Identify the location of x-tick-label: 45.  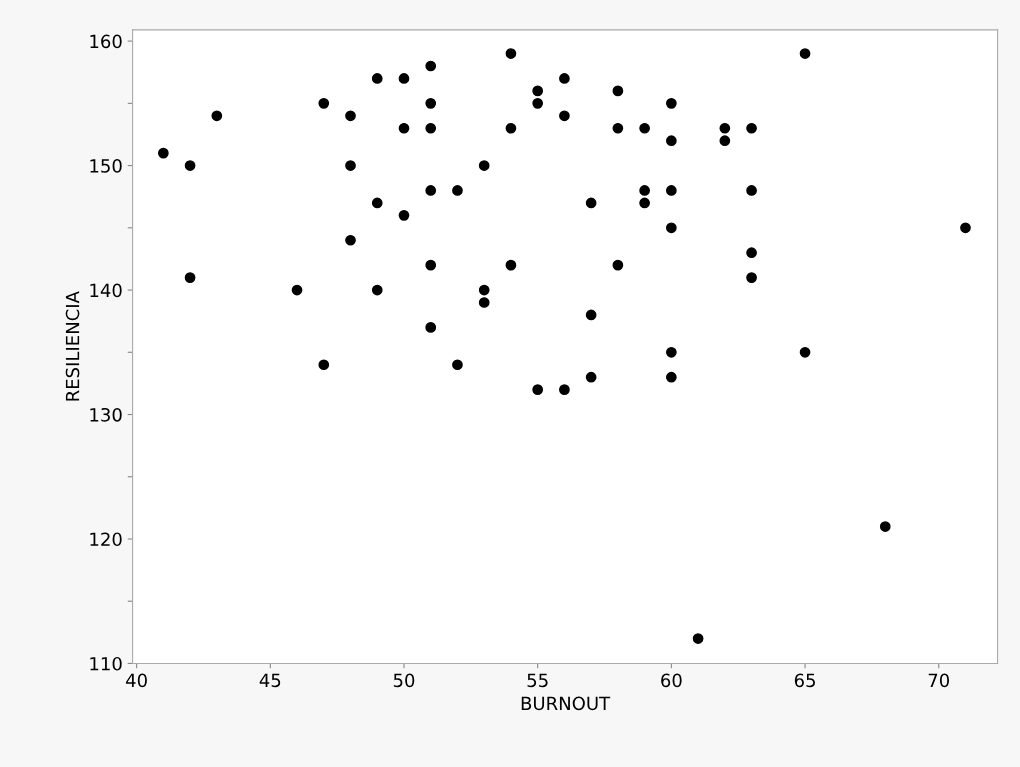
(270, 680).